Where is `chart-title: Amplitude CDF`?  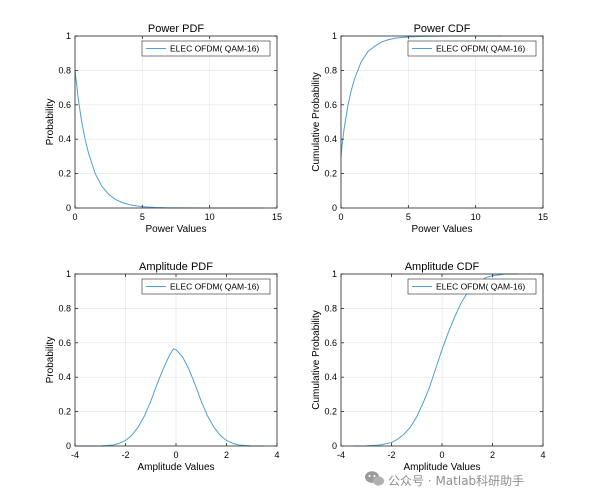
chart-title: Amplitude CDF is located at coordinates (442, 267).